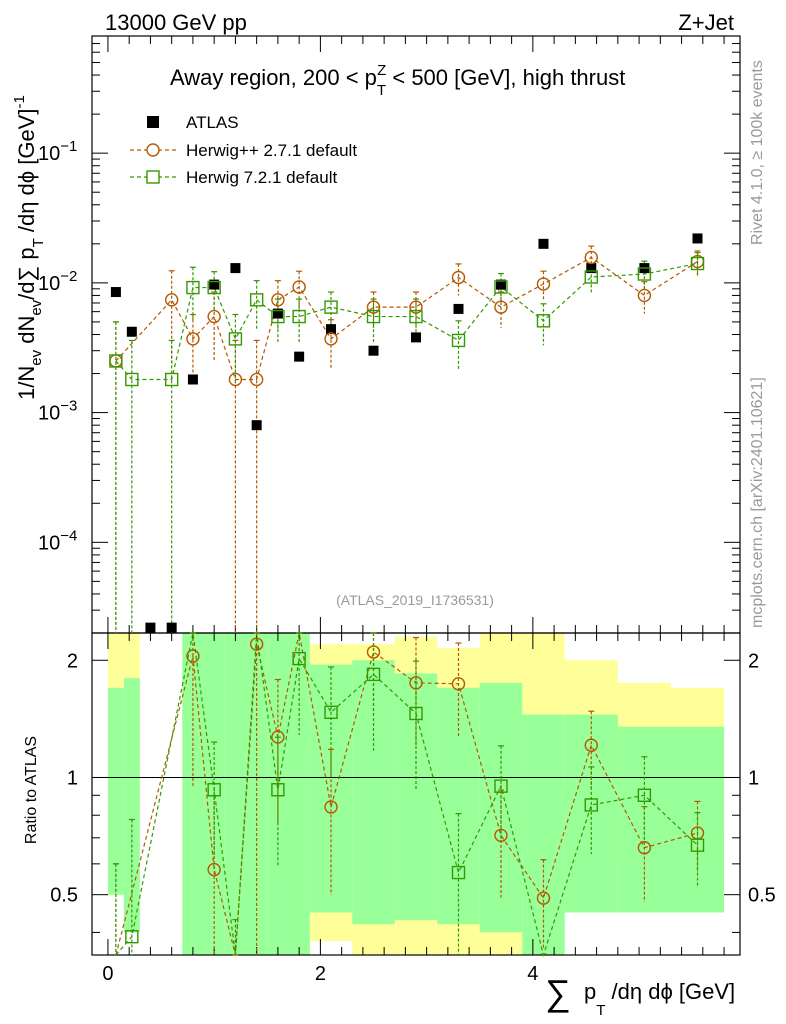 The height and width of the screenshot is (1024, 786). What do you see at coordinates (31, 790) in the screenshot?
I see `ratio-y-axis-label: Ratio to ATLAS` at bounding box center [31, 790].